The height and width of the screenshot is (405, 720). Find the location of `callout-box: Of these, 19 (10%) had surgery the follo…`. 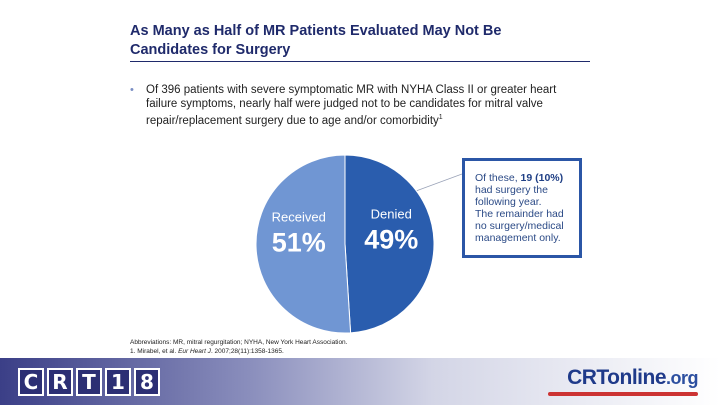

callout-box: Of these, 19 (10%) had surgery the follo… is located at coordinates (522, 208).